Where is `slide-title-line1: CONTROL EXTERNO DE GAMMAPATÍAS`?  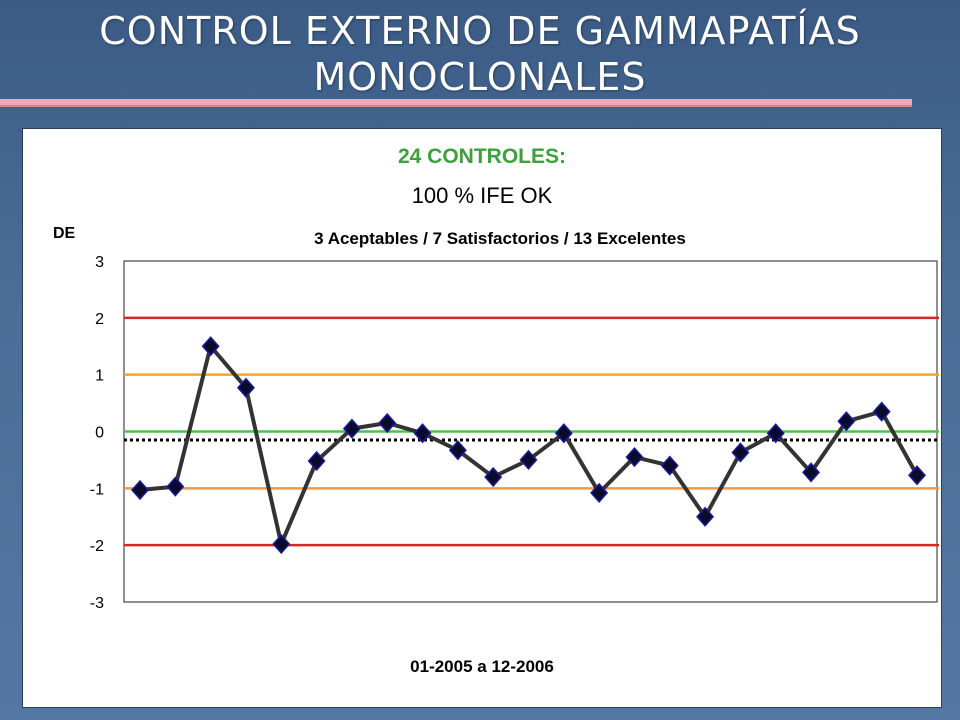 slide-title-line1: CONTROL EXTERNO DE GAMMAPATÍAS is located at coordinates (480, 31).